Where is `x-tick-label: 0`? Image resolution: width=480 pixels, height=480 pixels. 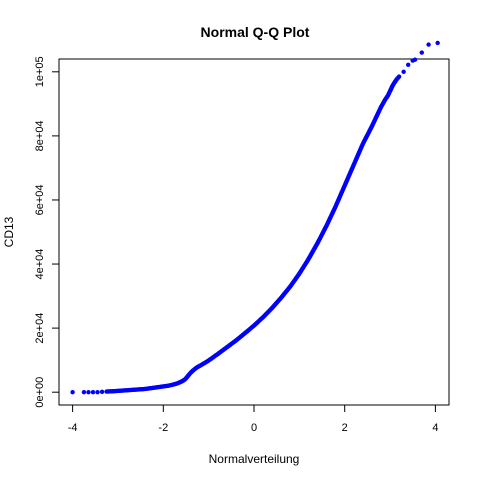
x-tick-label: 0 is located at coordinates (254, 428).